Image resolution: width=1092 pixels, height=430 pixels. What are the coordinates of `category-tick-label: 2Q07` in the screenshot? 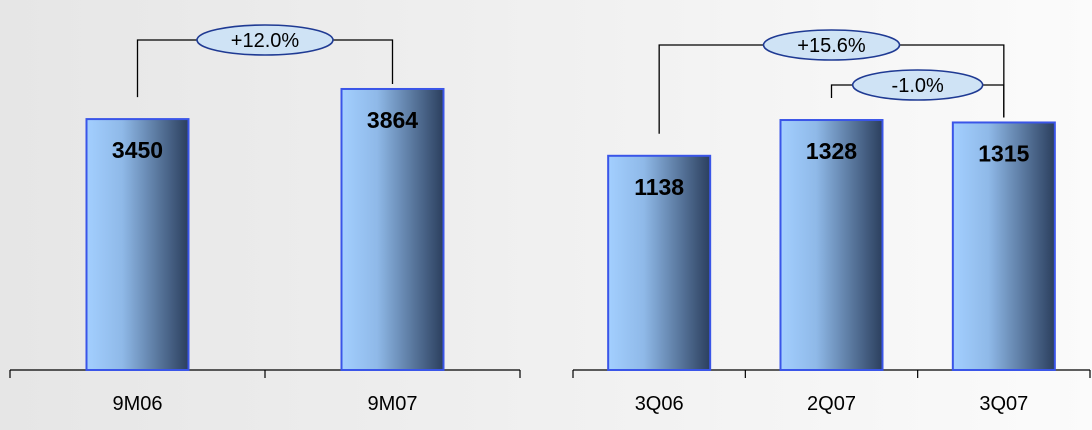 It's located at (831, 404).